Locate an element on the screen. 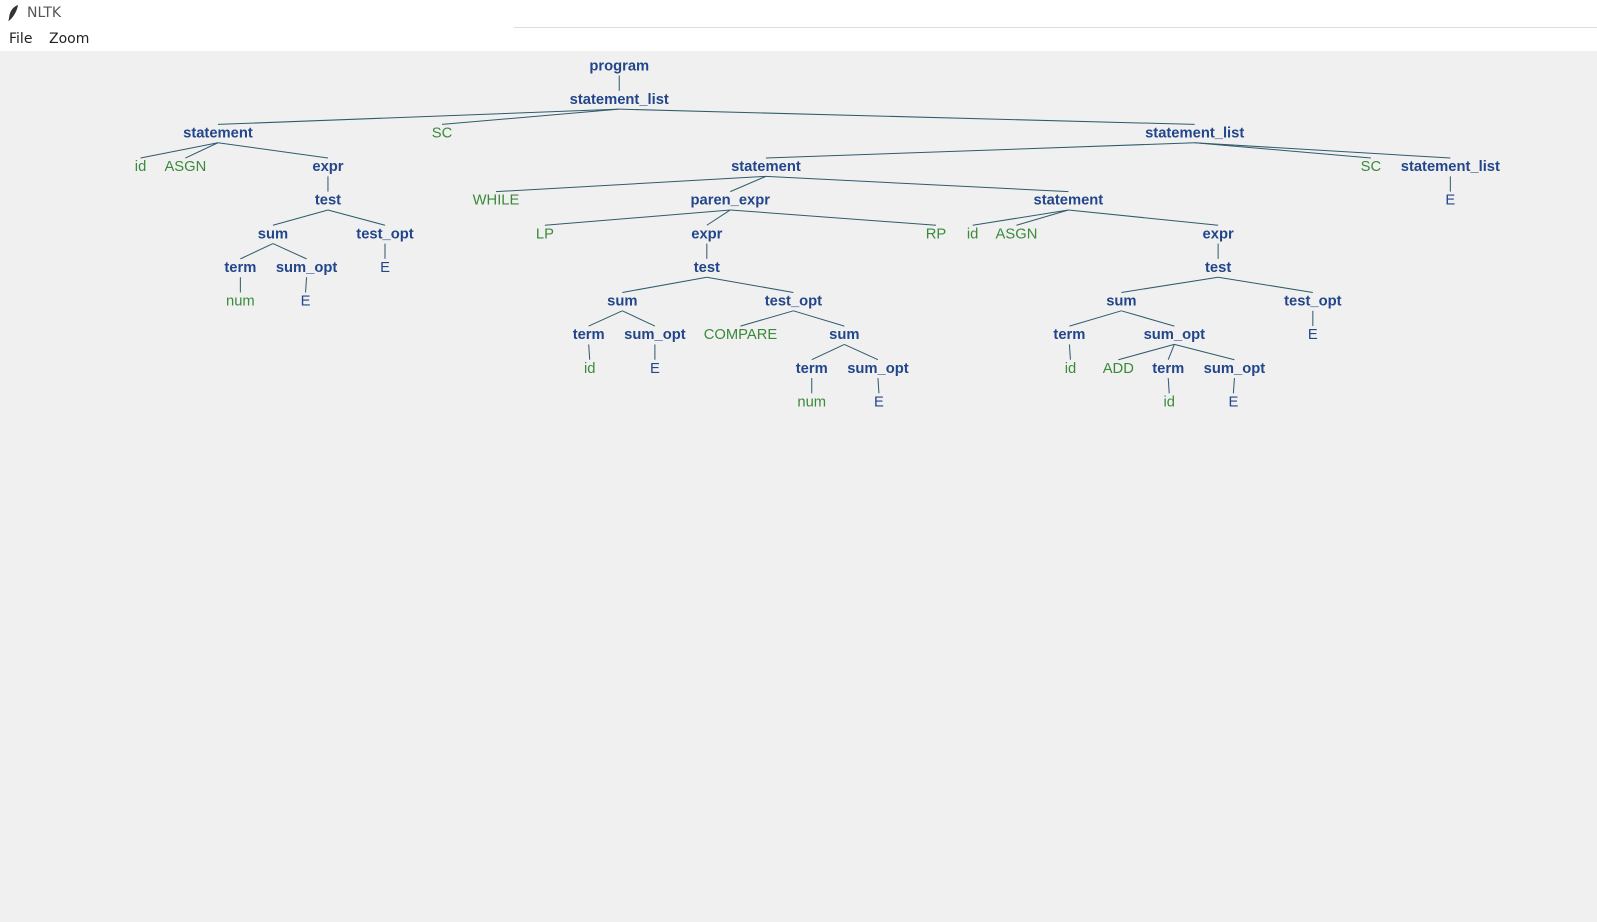  menu-item: File is located at coordinates (21, 39).